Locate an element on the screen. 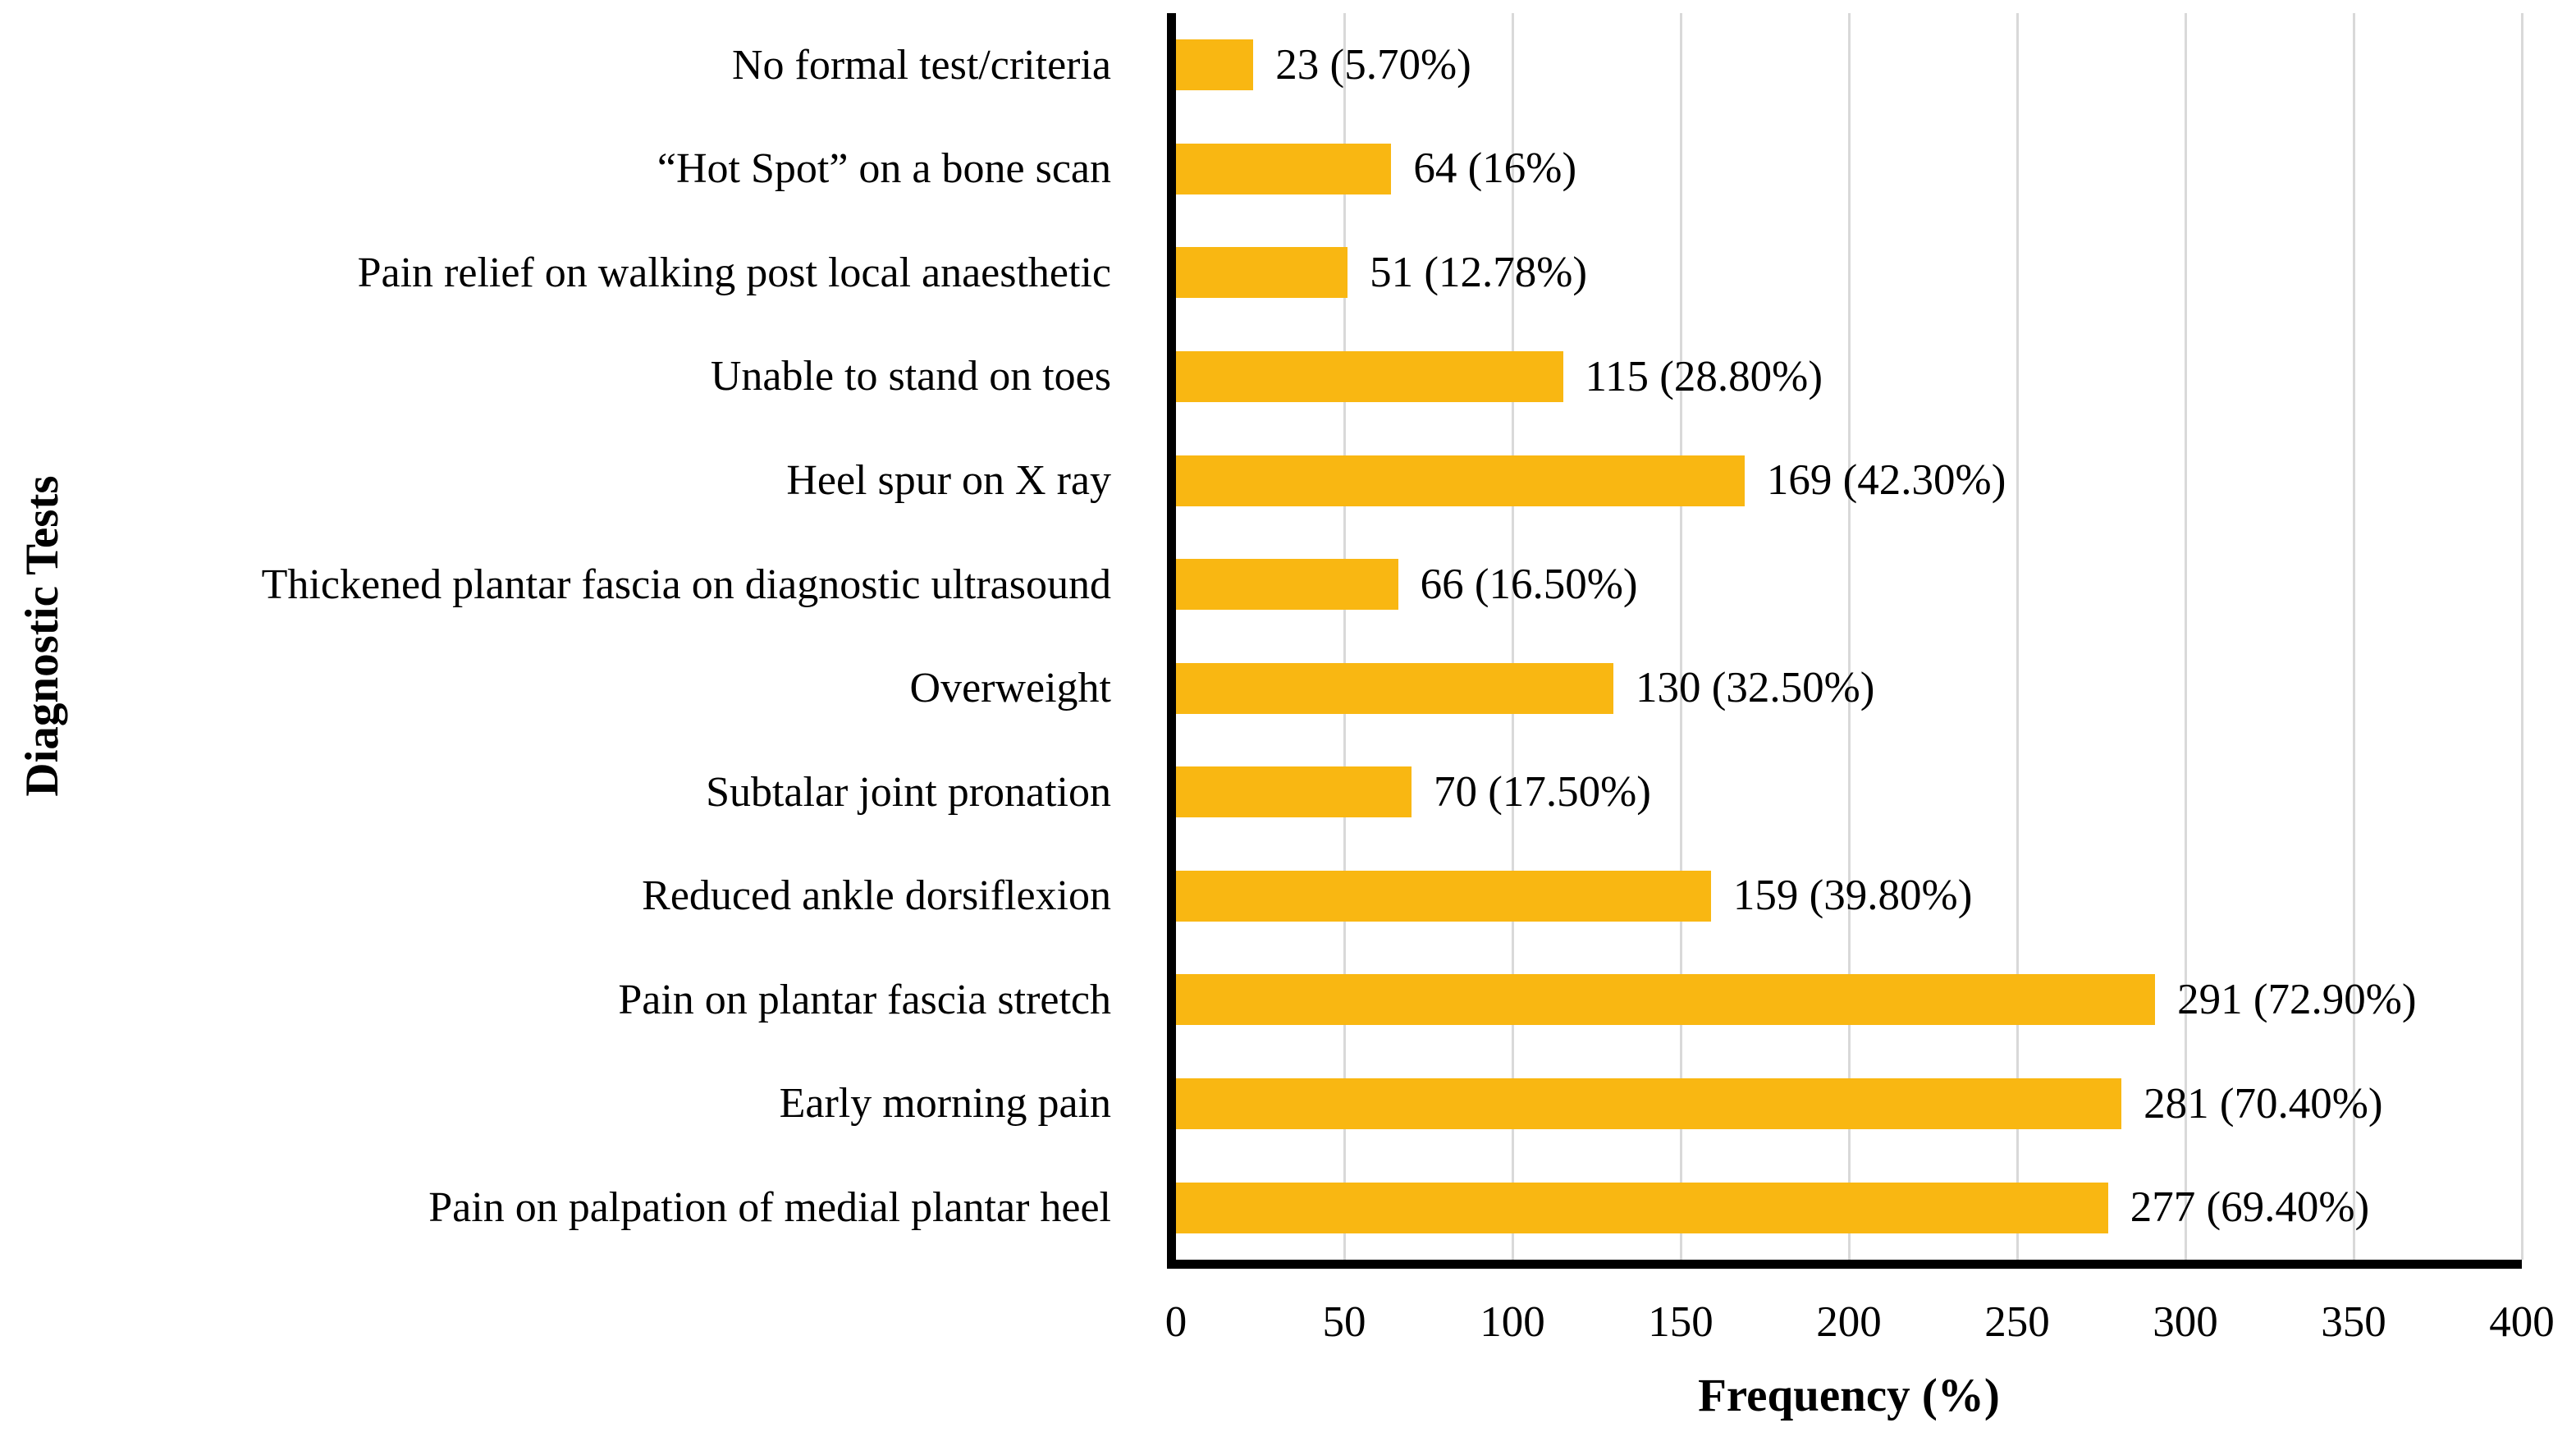  x-axis-title: Frequency (%) is located at coordinates (1849, 1395).